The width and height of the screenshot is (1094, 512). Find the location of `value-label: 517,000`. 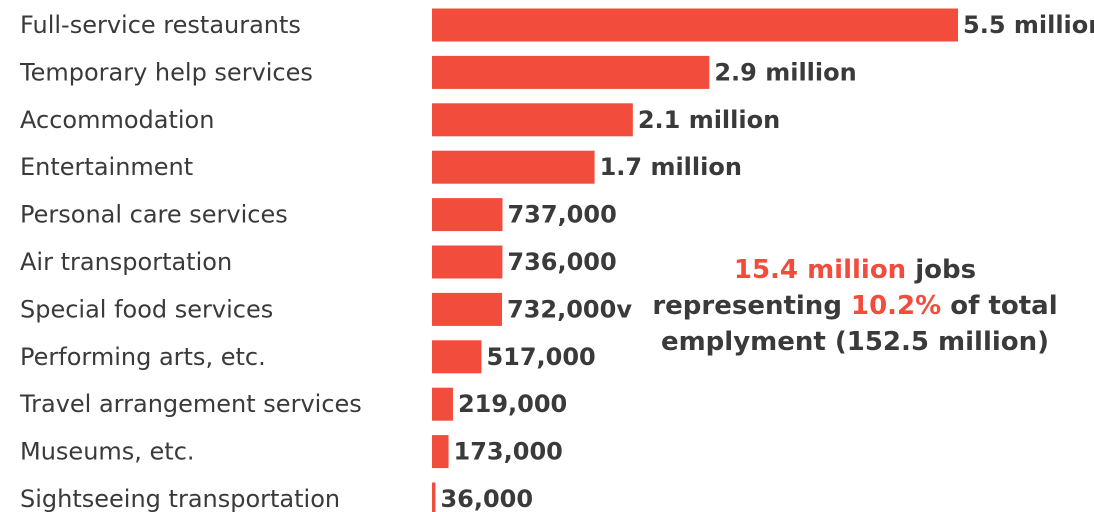

value-label: 517,000 is located at coordinates (540, 357).